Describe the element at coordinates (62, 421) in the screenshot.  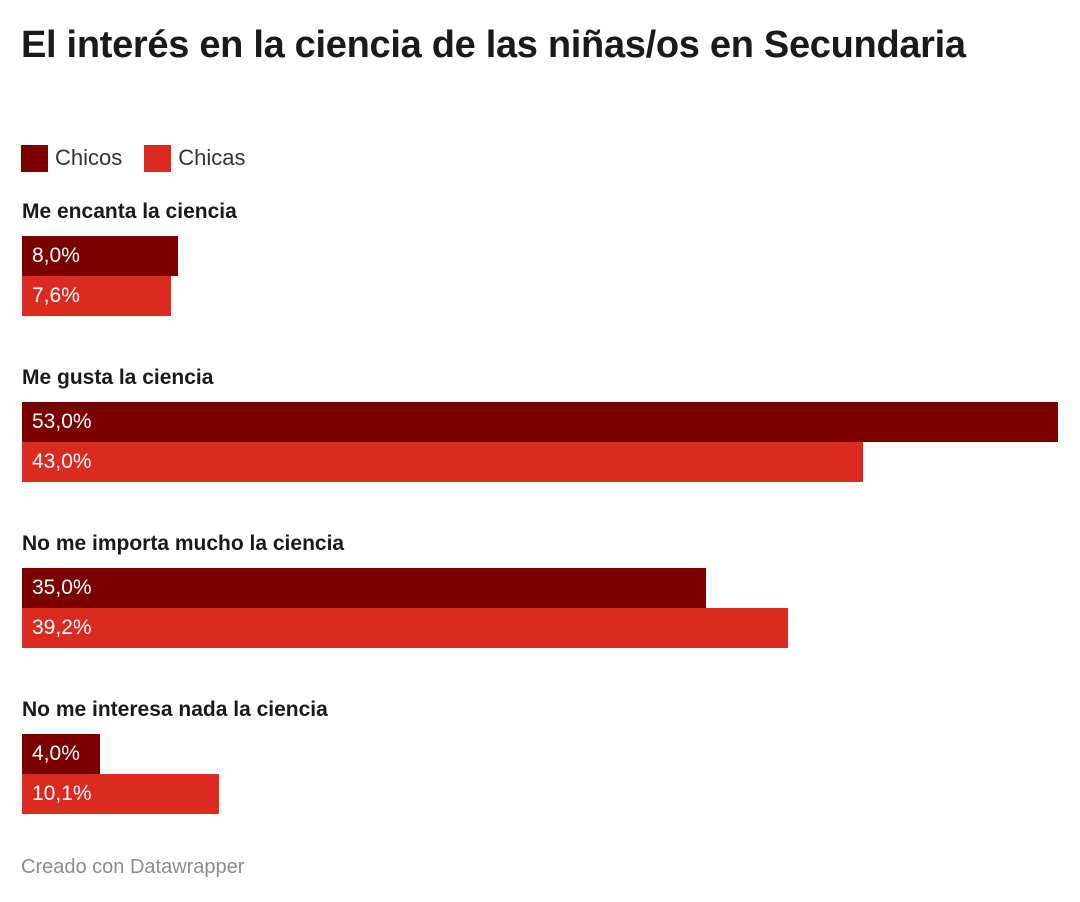
I see `bar-value-label: 53,0%` at that location.